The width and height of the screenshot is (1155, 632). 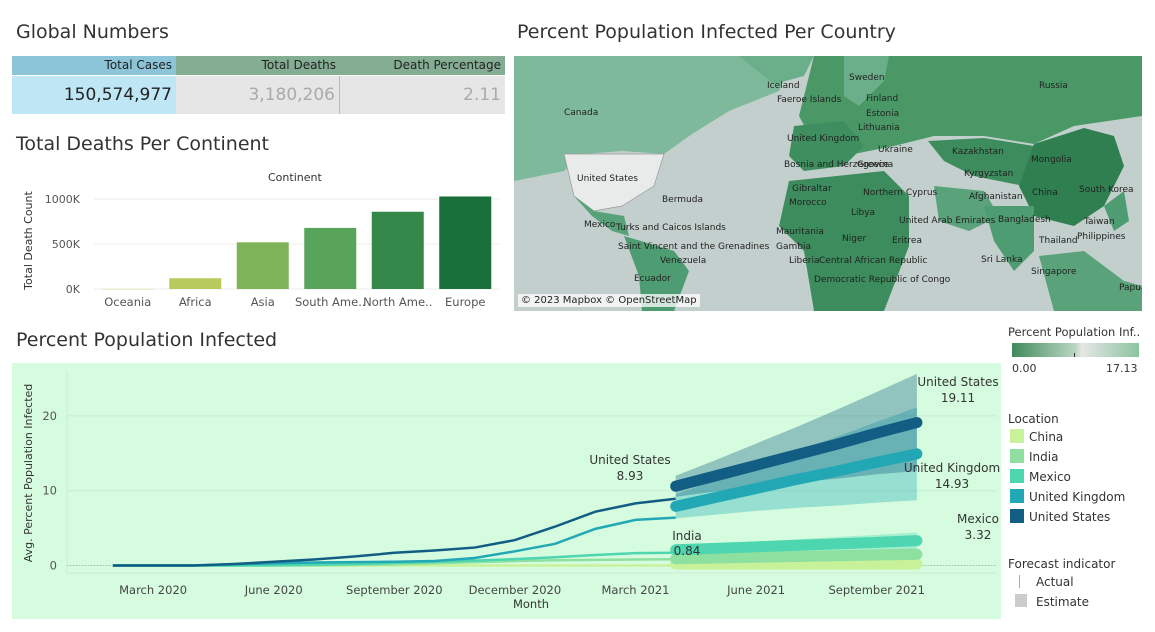 What do you see at coordinates (895, 150) in the screenshot?
I see `map-label-ukraine: Ukraine` at bounding box center [895, 150].